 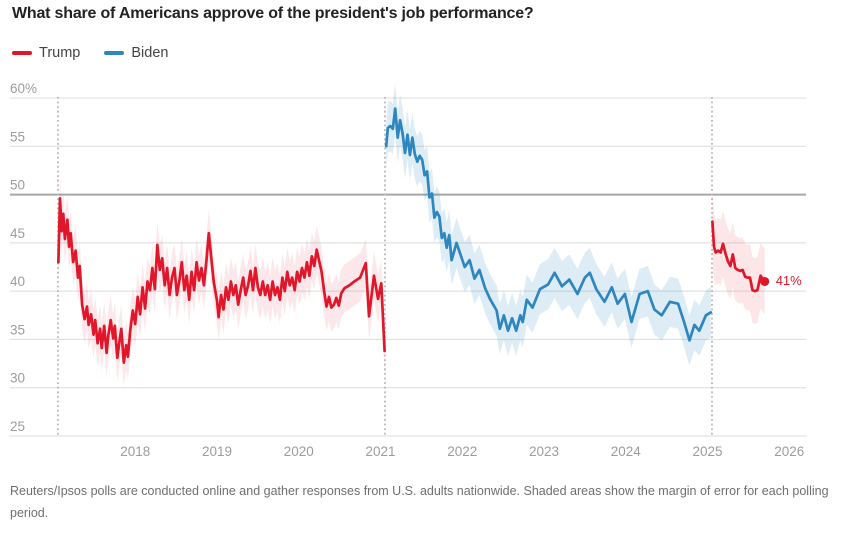 What do you see at coordinates (17, 281) in the screenshot?
I see `y-axis-label: 40` at bounding box center [17, 281].